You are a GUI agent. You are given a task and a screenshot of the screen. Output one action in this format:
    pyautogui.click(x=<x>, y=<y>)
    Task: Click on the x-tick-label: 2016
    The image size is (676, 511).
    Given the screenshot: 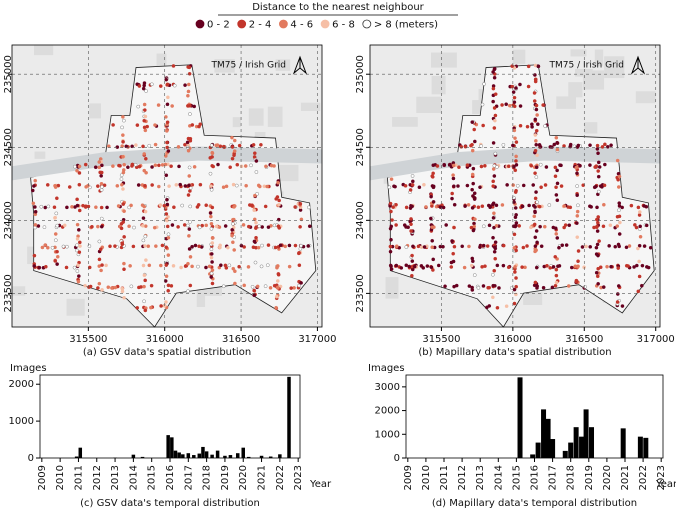 What is the action you would take?
    pyautogui.click(x=170, y=477)
    